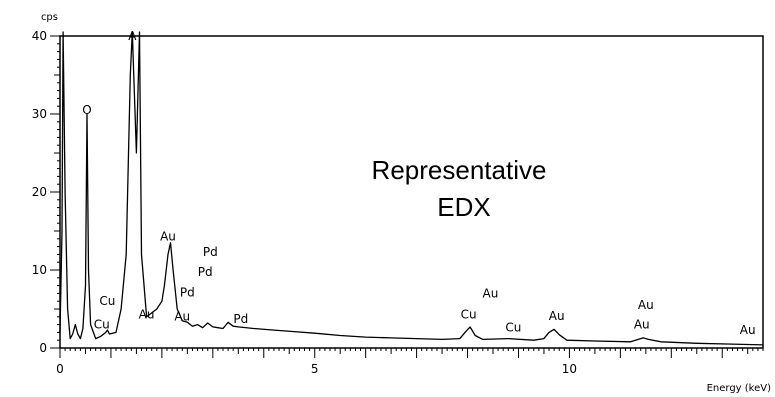  What do you see at coordinates (39, 36) in the screenshot?
I see `y-tick-label: 40` at bounding box center [39, 36].